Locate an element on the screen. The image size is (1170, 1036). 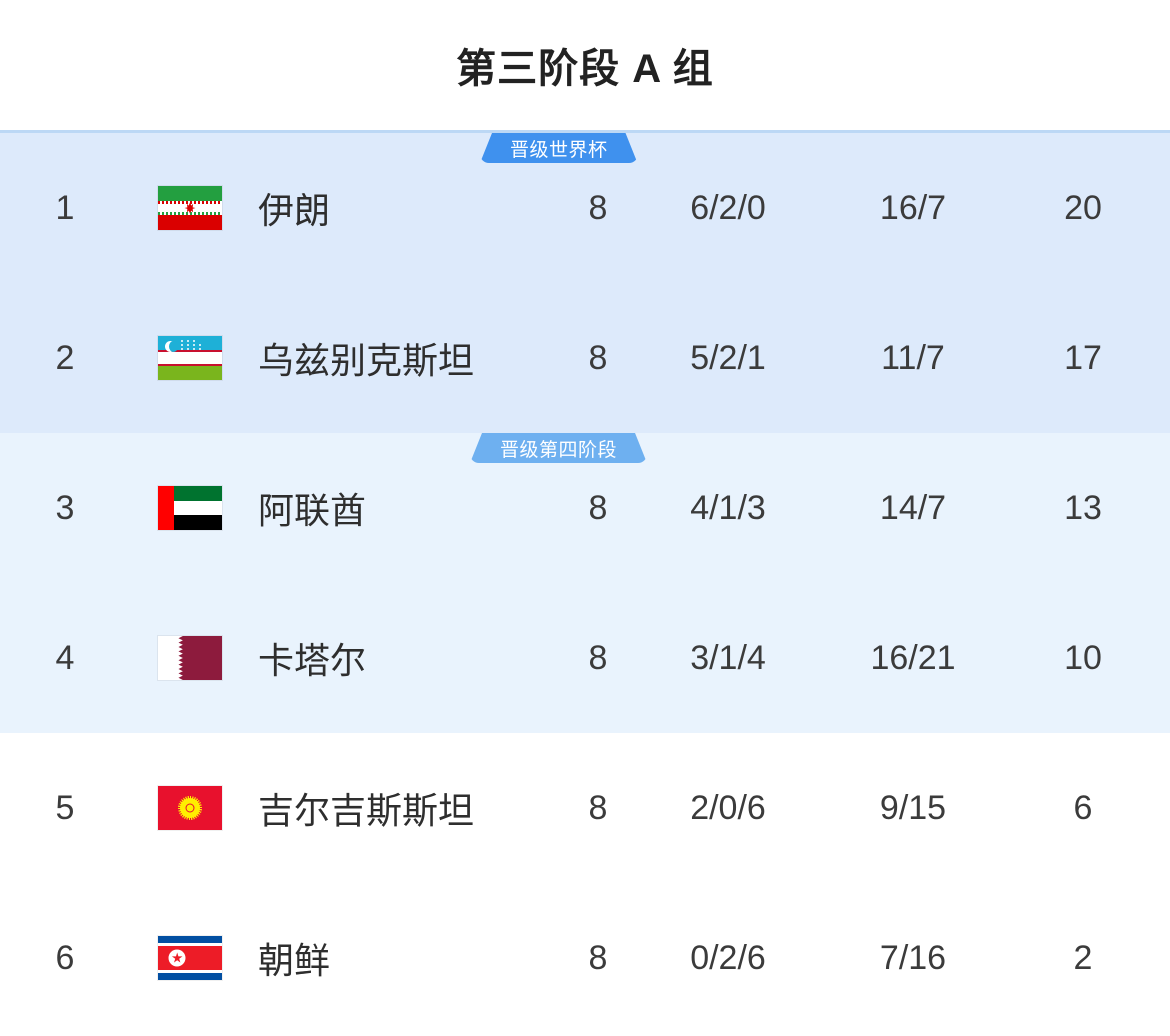
row-goals: 16/21 is located at coordinates (913, 657).